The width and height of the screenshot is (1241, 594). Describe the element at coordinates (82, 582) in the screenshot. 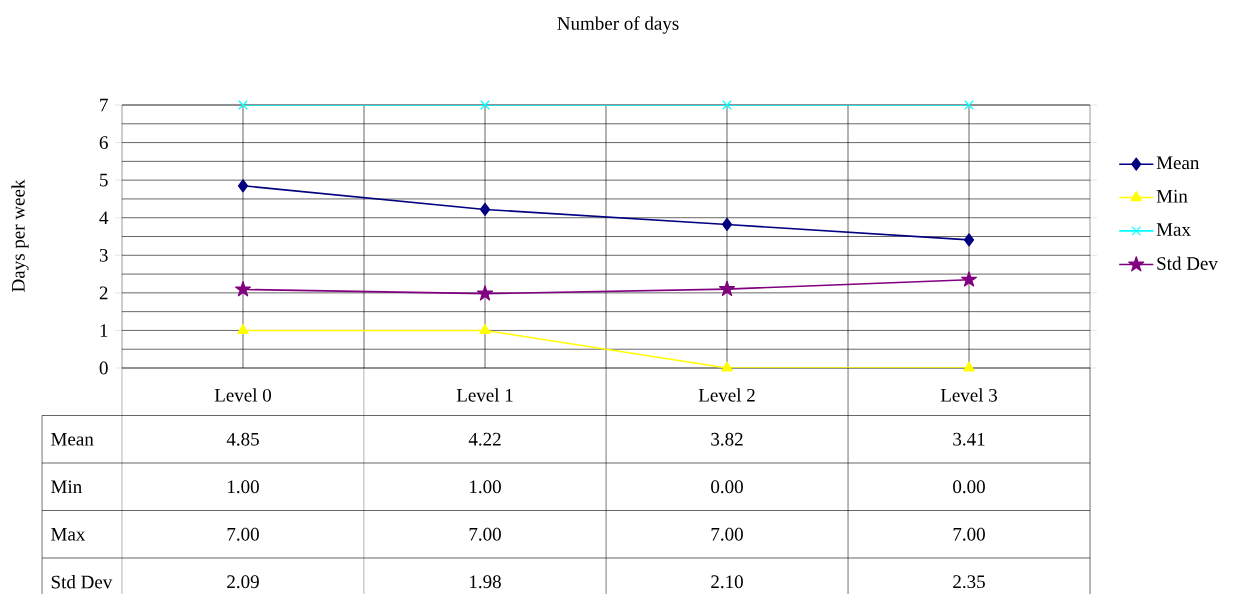

I see `text: Std Dev` at that location.